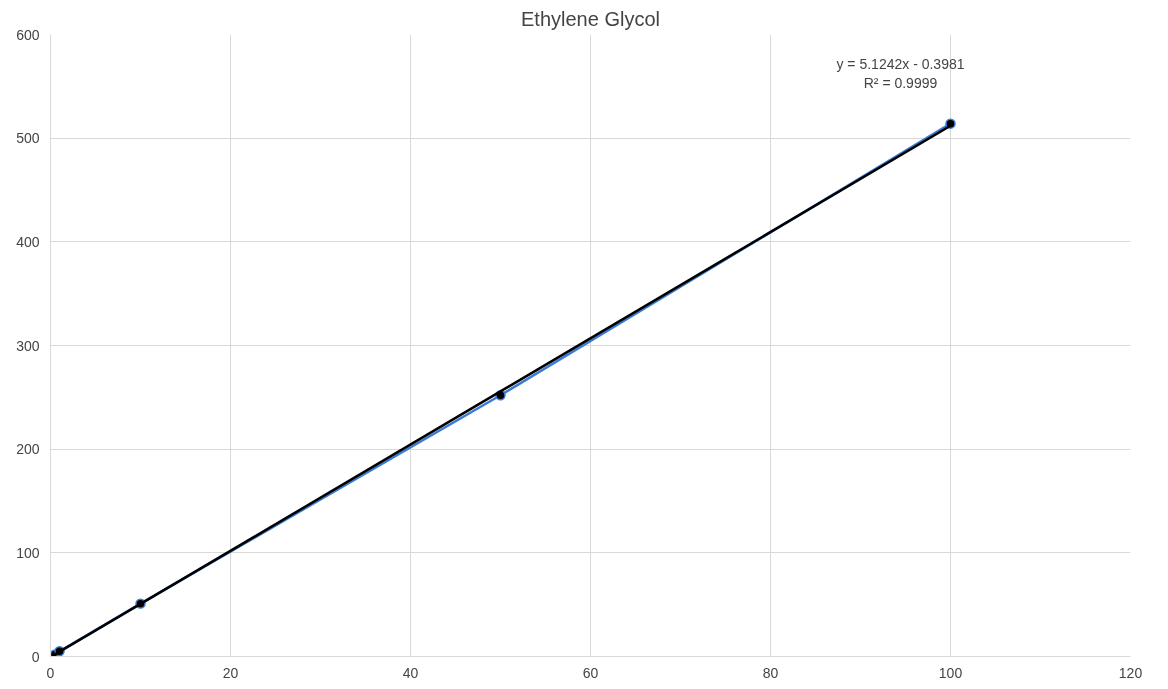 This screenshot has width=1168, height=689. What do you see at coordinates (950, 123) in the screenshot?
I see `point` at bounding box center [950, 123].